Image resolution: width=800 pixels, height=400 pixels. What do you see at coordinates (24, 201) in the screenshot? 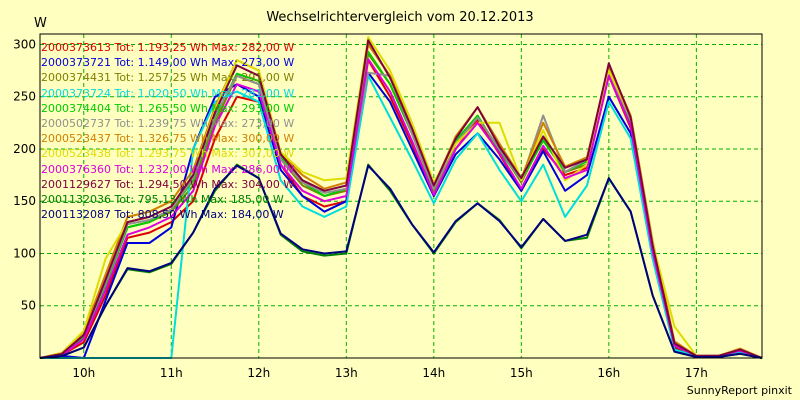
I see `y-tick-label: 150` at bounding box center [24, 201].